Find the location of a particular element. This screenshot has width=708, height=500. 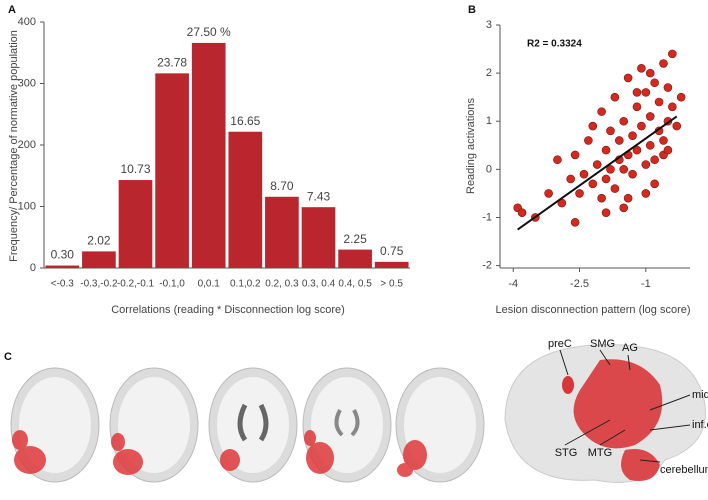

panel-label: A is located at coordinates (12, 10).